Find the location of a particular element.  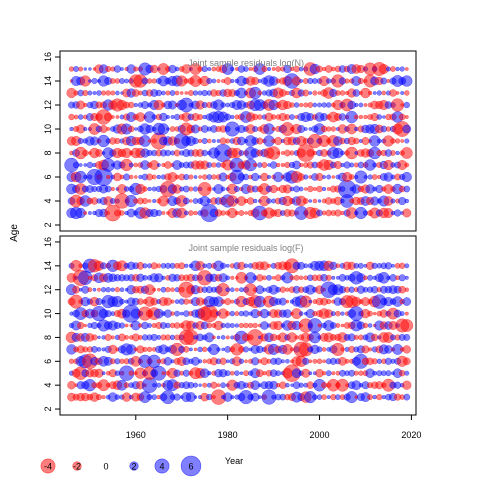

legend-label: 2 is located at coordinates (133, 467).